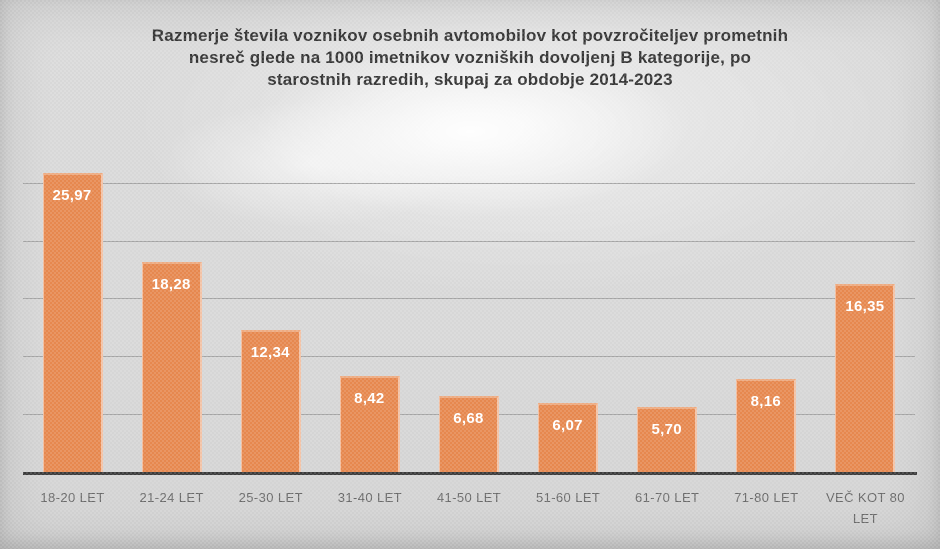 The image size is (940, 549). I want to click on bar-value-label: 6,68, so click(468, 418).